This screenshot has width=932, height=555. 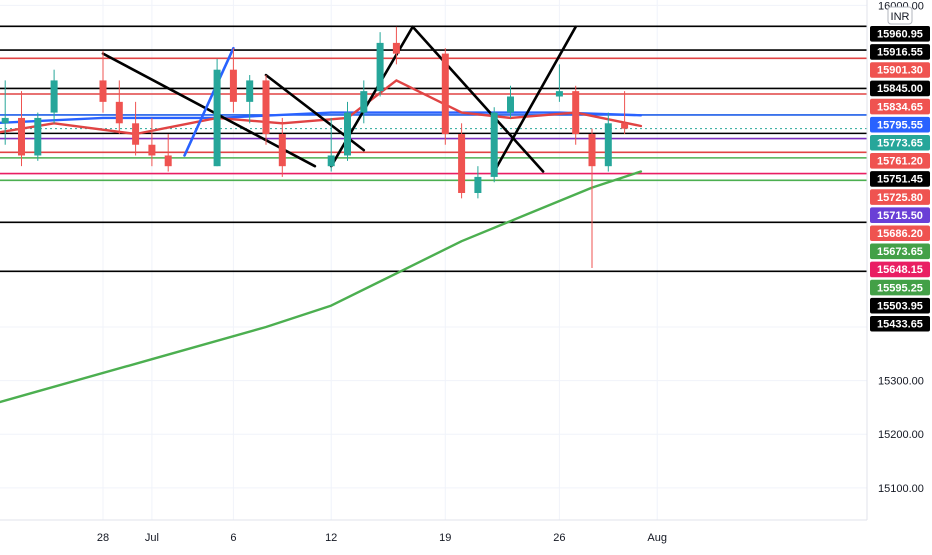 I want to click on price-badge-label: 15761.20, so click(x=900, y=162).